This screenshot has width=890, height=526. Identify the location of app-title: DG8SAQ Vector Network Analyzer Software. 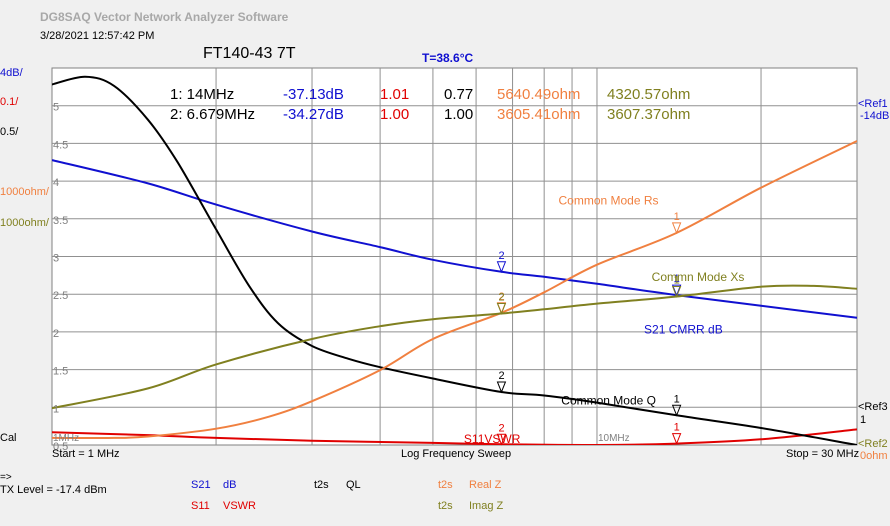
(164, 17).